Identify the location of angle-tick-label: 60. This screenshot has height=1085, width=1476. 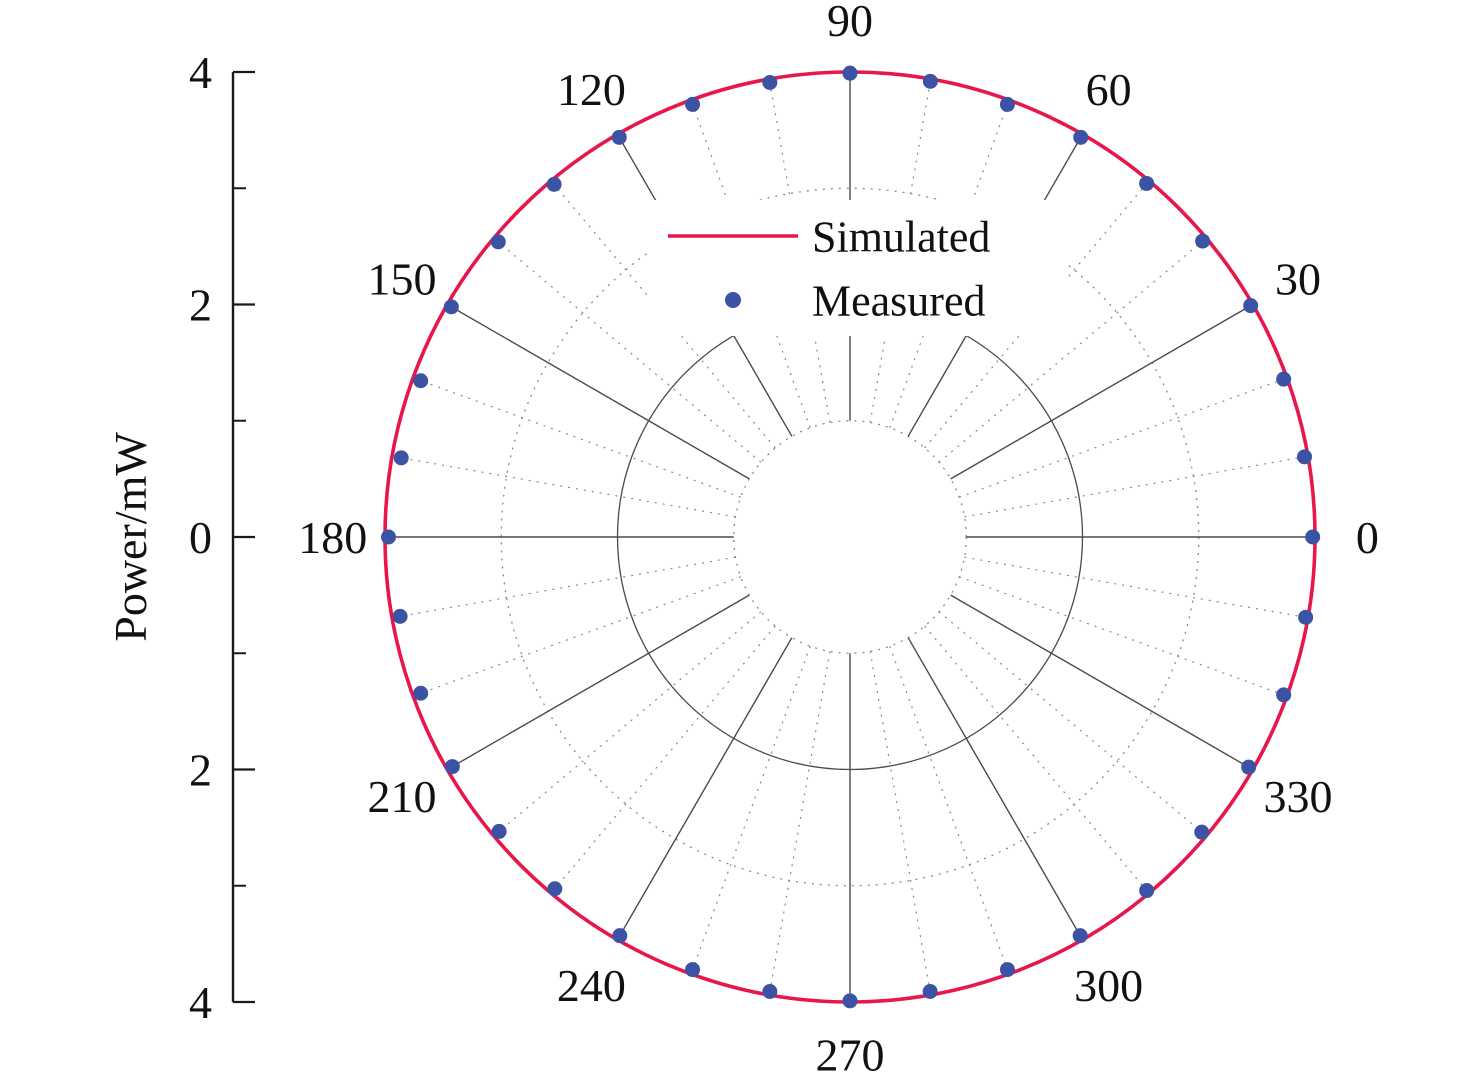
(1109, 89).